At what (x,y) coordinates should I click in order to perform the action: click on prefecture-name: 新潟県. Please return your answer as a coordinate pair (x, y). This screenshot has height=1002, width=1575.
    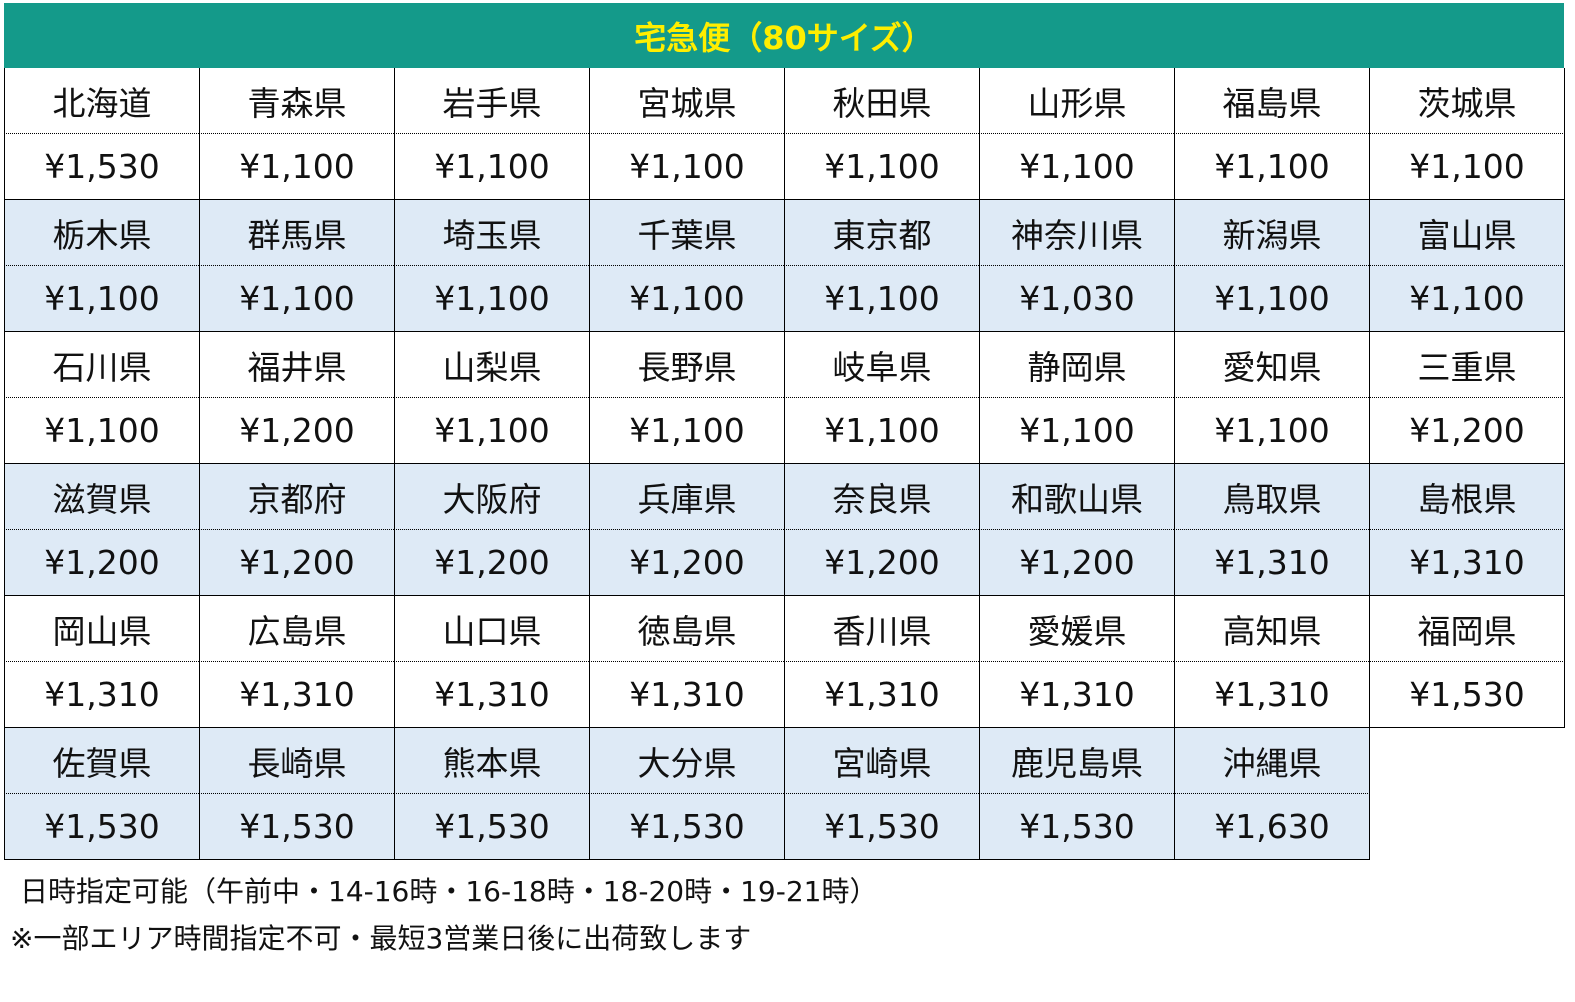
    Looking at the image, I should click on (1271, 233).